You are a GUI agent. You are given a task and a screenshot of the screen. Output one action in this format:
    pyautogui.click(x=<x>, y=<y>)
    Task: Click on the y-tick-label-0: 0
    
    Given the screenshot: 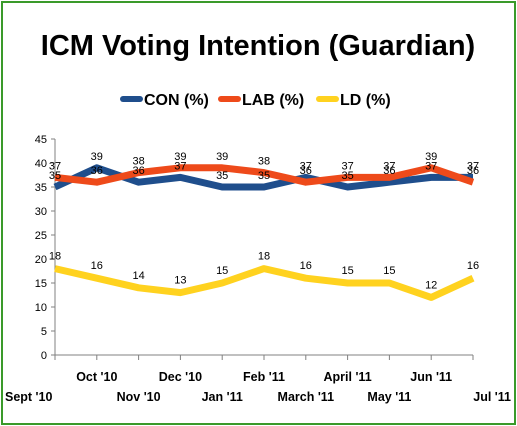 What is the action you would take?
    pyautogui.click(x=44, y=356)
    